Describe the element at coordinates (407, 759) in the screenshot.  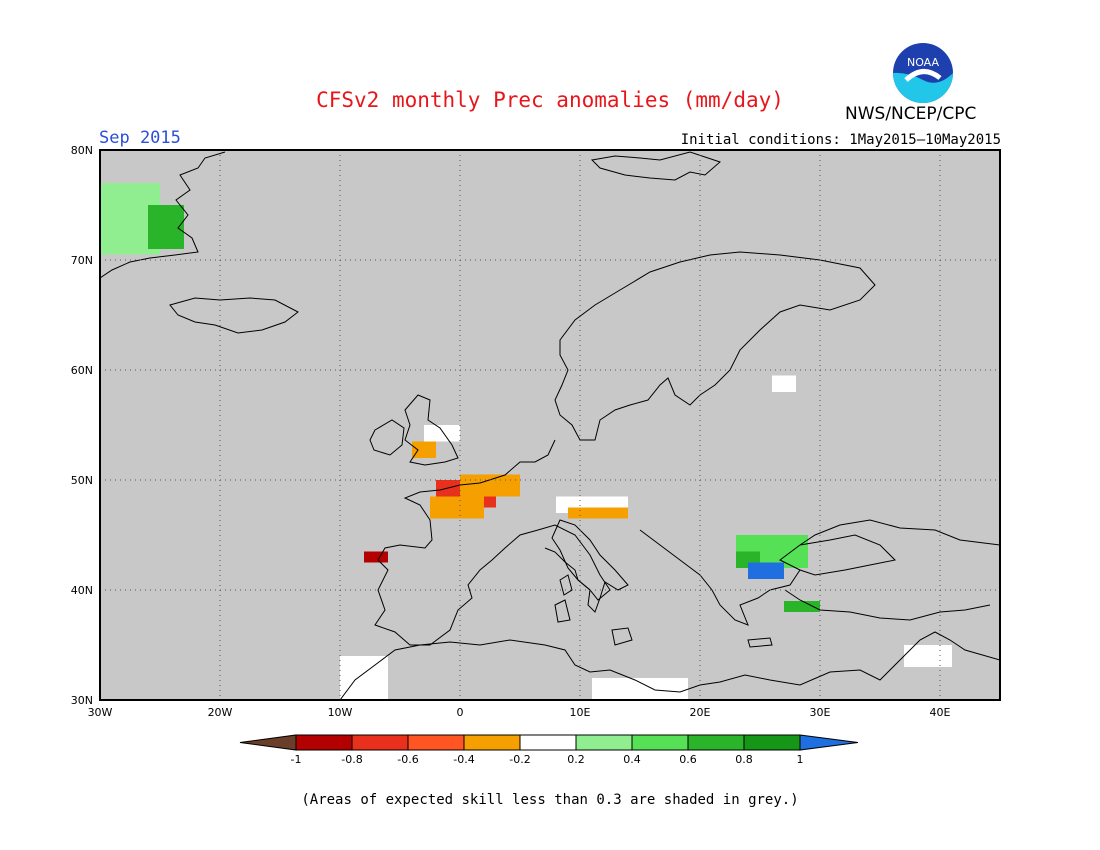
I see `legend-label: -0.6` at that location.